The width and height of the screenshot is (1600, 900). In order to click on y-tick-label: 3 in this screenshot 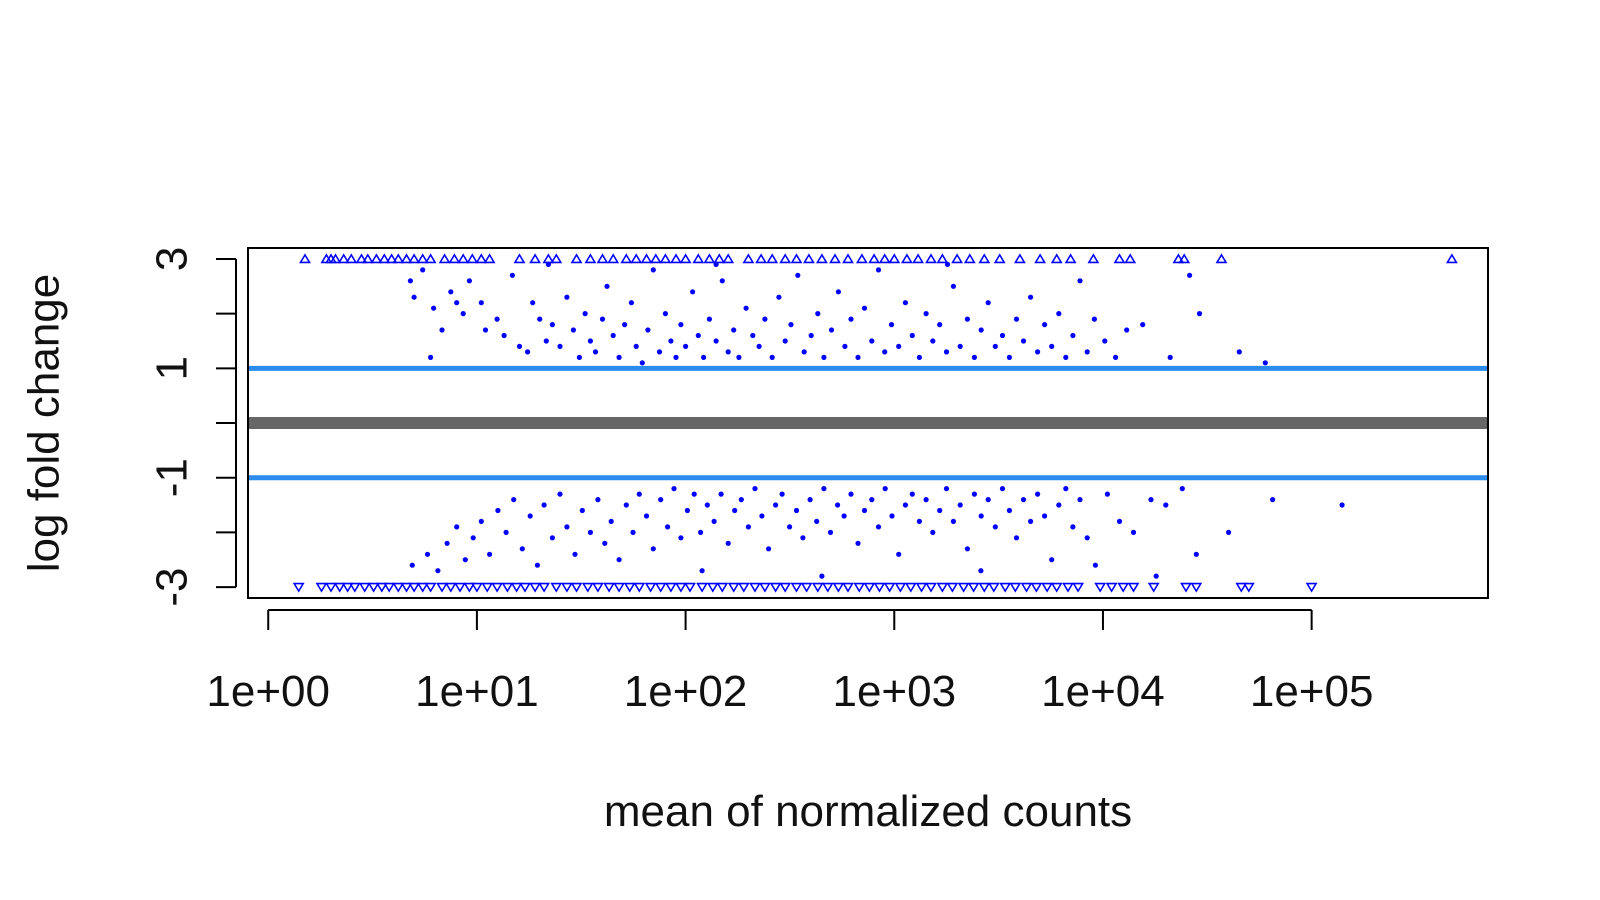, I will do `click(172, 259)`.